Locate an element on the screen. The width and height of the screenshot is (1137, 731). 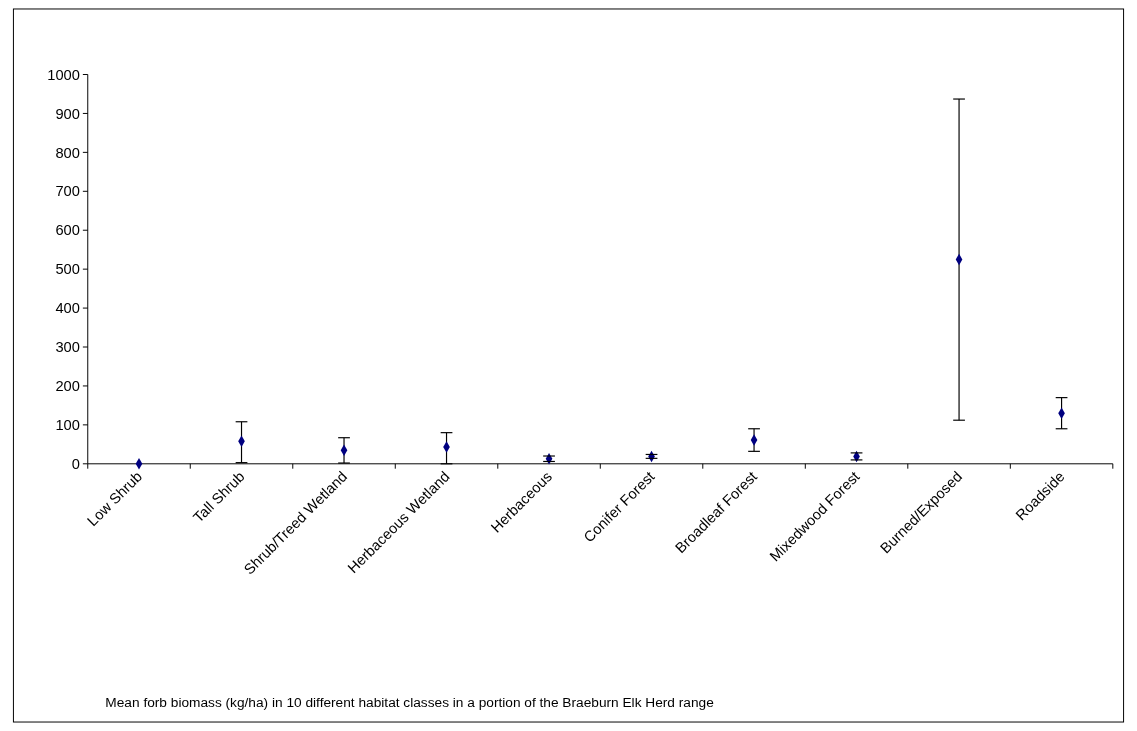
text: Mean forb biomass (kg/ha) in 10 different habitat classes in a portion of the Braeburn Elk Herd range is located at coordinates (409, 703).